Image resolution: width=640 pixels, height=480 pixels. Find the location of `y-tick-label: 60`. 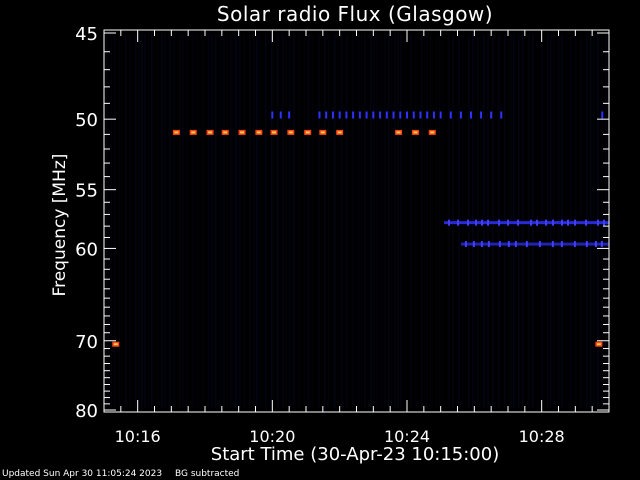

y-tick-label: 60 is located at coordinates (86, 249).